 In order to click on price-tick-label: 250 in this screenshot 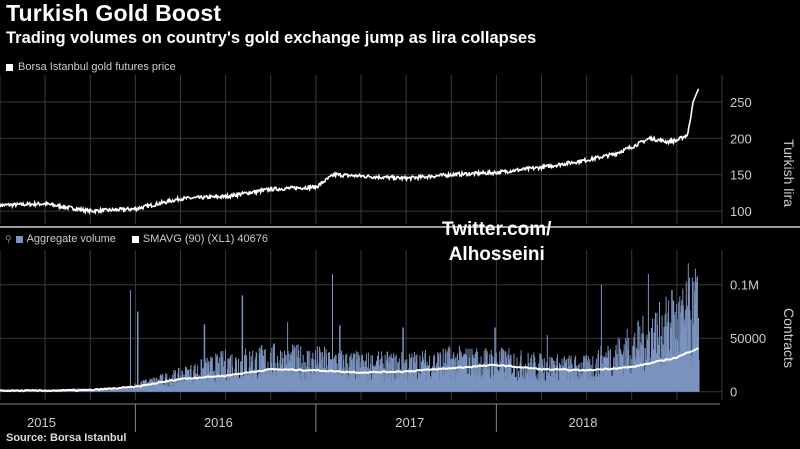, I will do `click(741, 102)`.